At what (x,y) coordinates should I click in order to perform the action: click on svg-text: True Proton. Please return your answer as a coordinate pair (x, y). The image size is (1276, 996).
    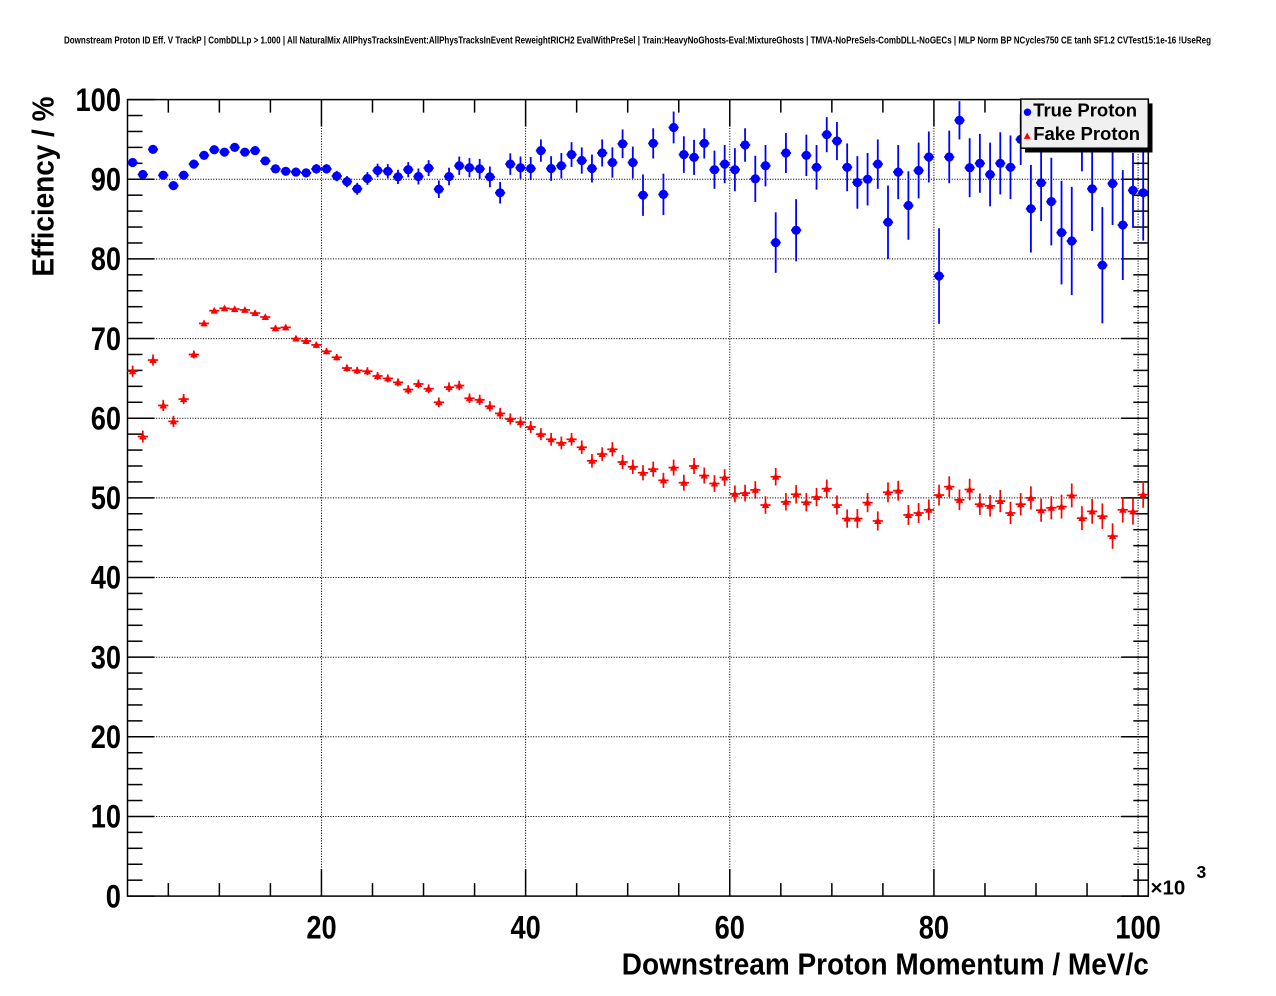
    Looking at the image, I should click on (1085, 109).